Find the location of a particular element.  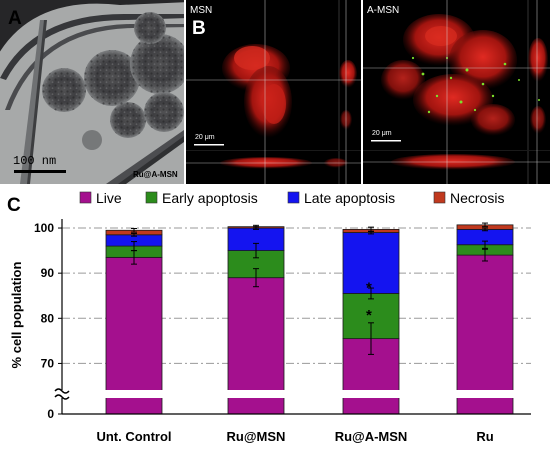

legend-label: Necrosis is located at coordinates (477, 198).